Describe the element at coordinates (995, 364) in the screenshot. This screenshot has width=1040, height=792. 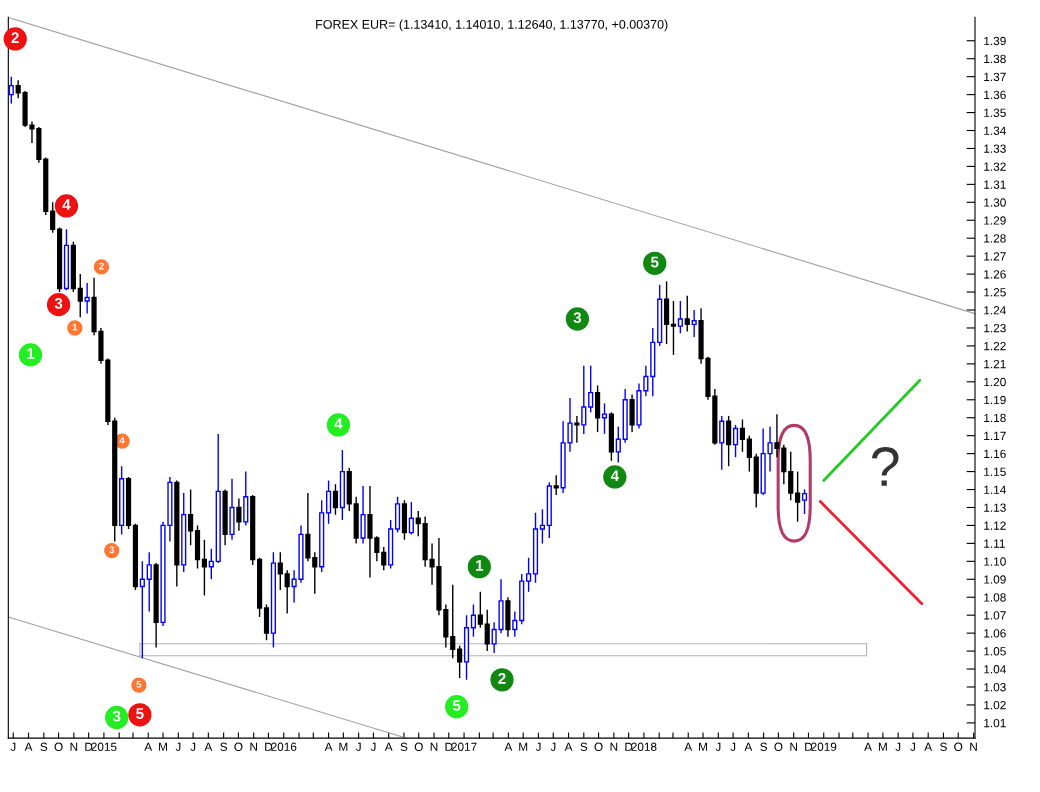
I see `y-tick-label: 1.21` at that location.